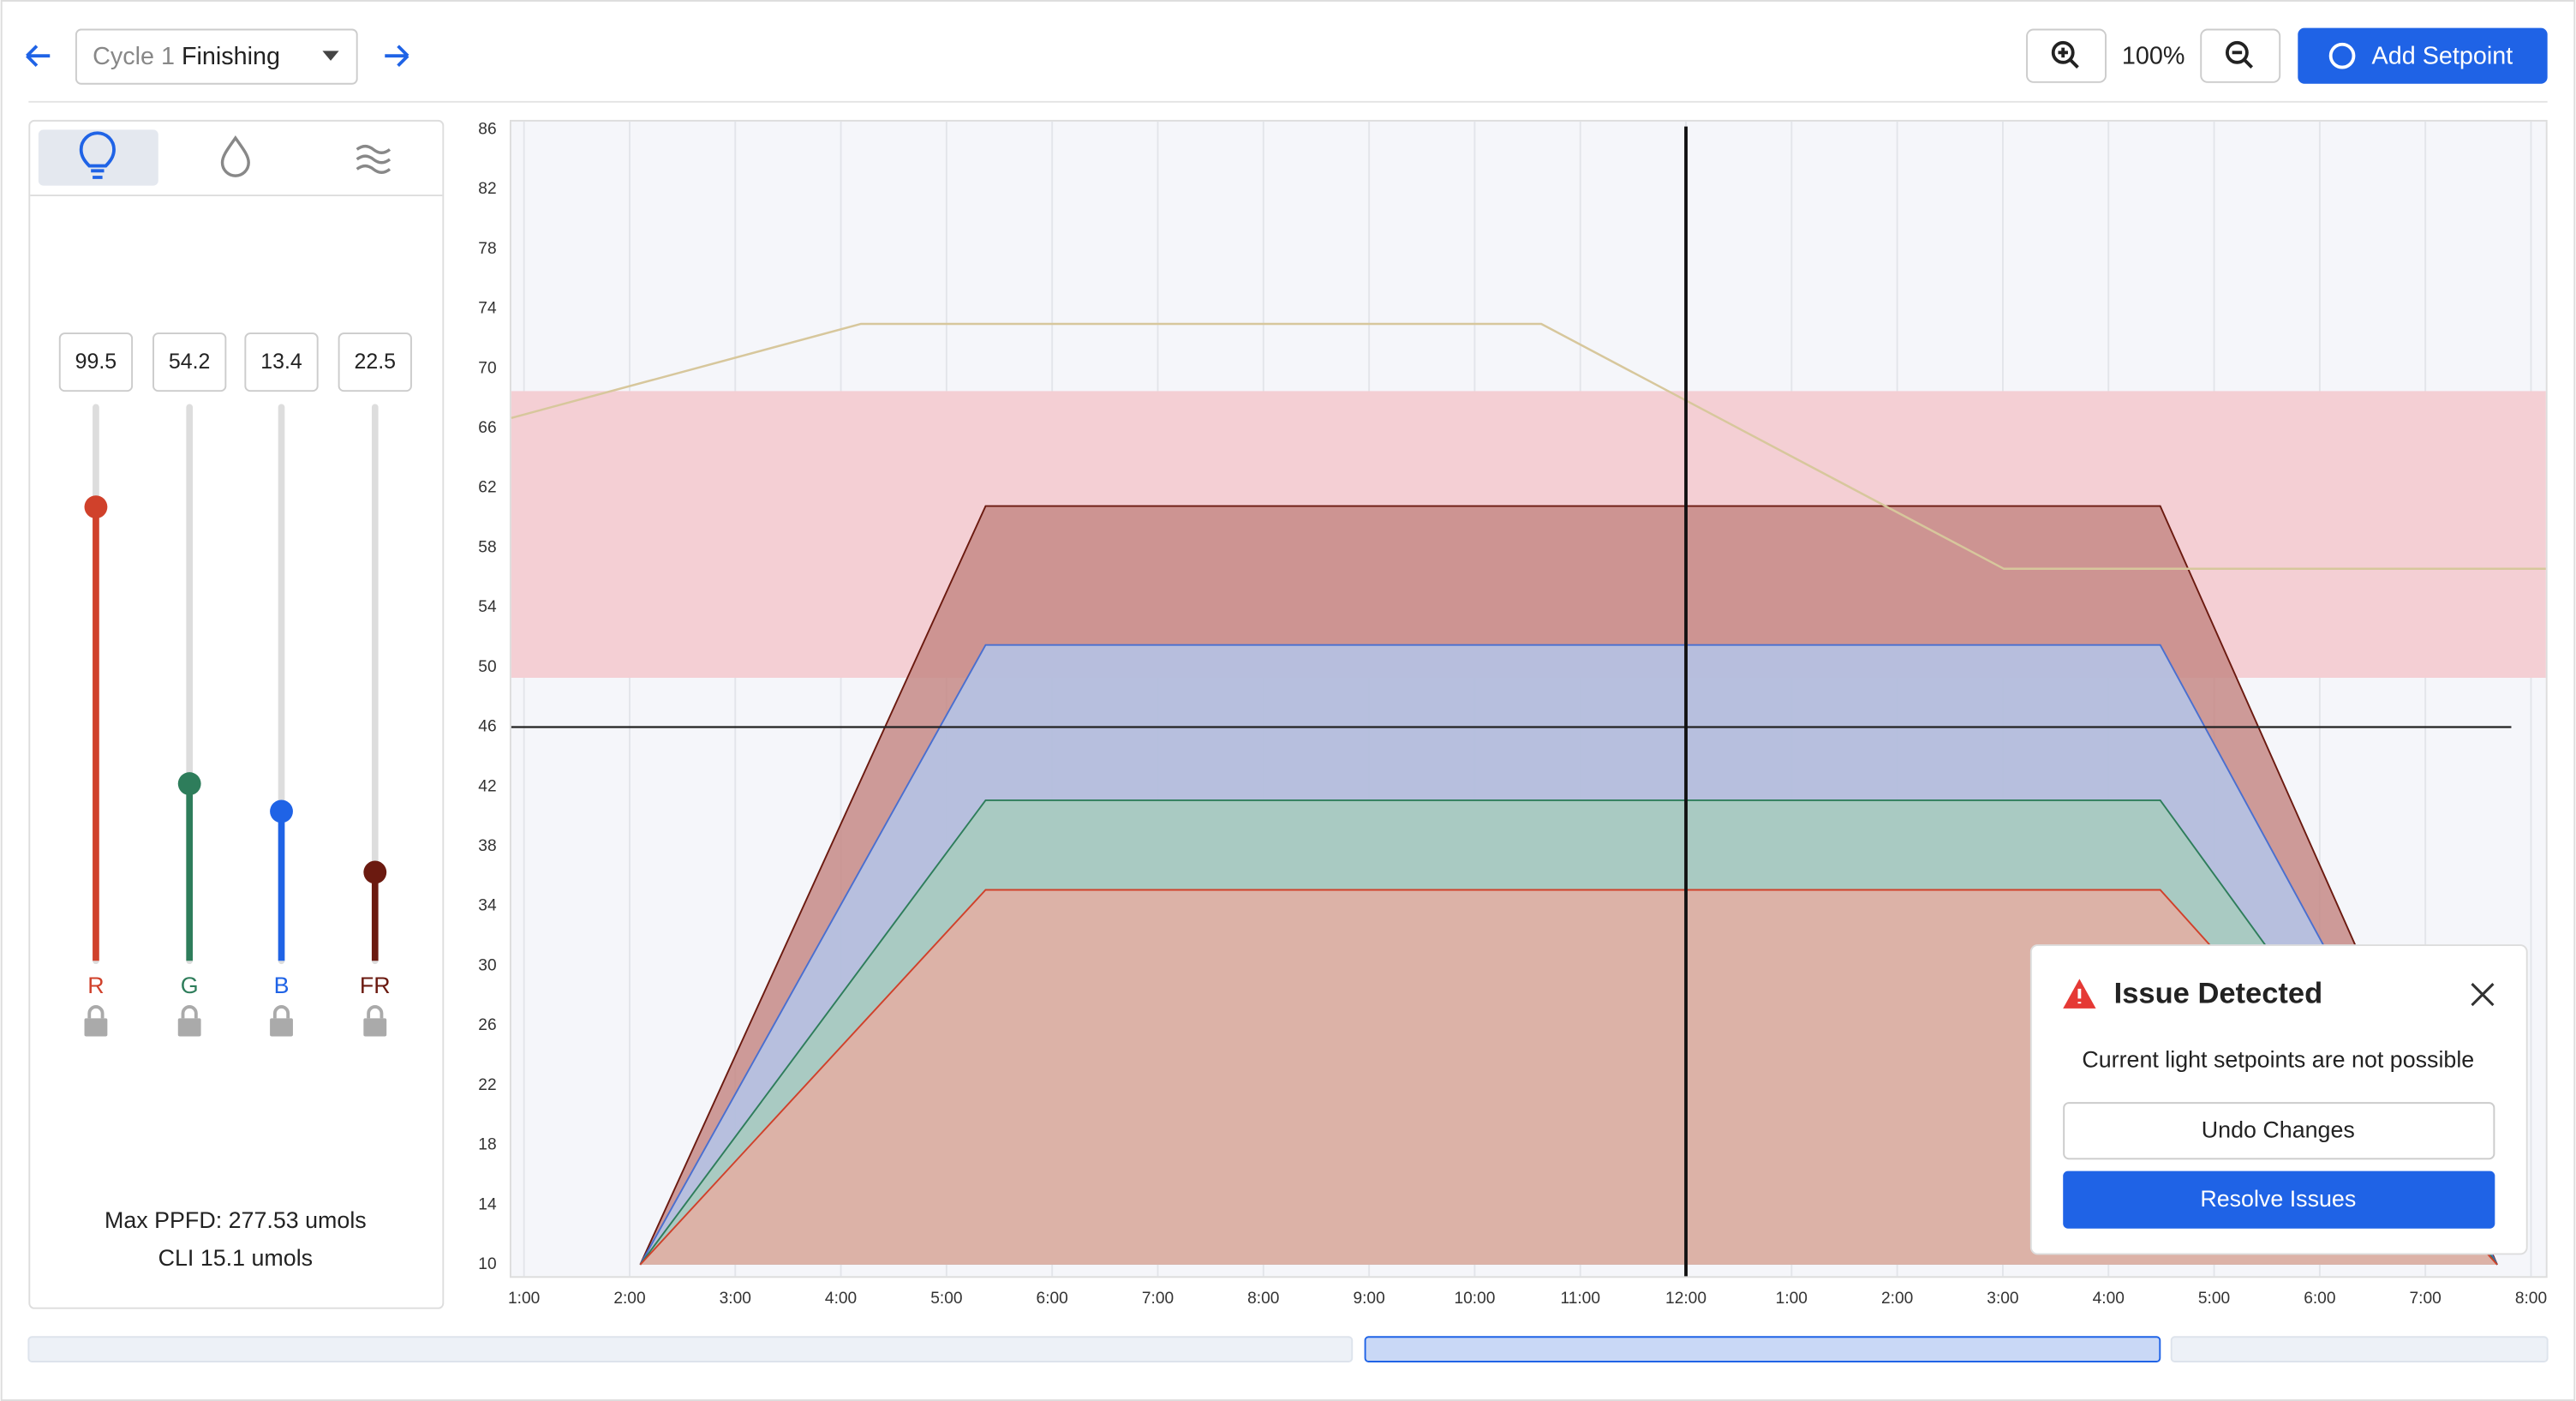 This screenshot has height=1401, width=2576. I want to click on dropdown-caret, so click(330, 56).